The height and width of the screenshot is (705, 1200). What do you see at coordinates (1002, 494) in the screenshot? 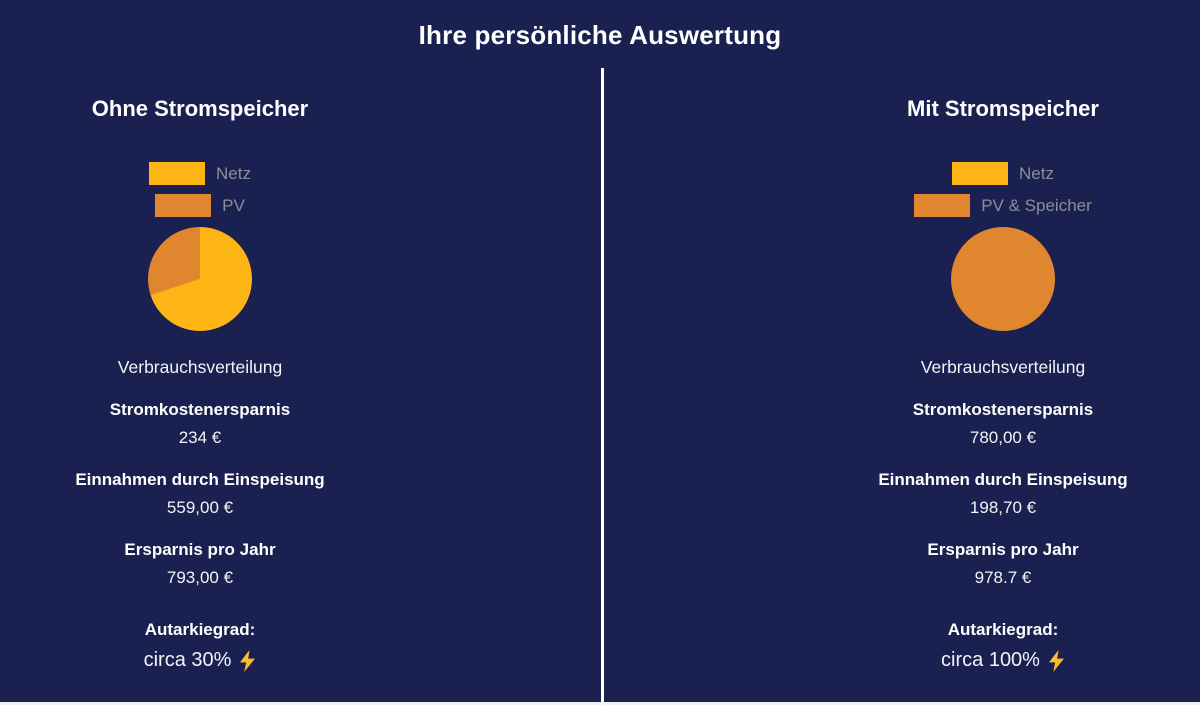
I see `stat-einnahmen-einspeisung: Einnahmen durch Einspeisung 198,70 €` at bounding box center [1002, 494].